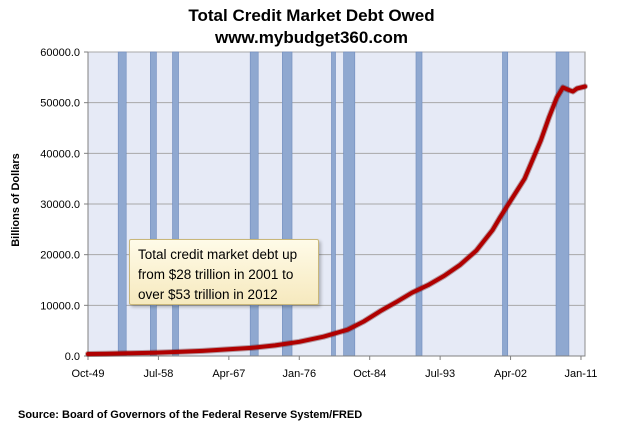 This screenshot has height=426, width=623. What do you see at coordinates (216, 274) in the screenshot?
I see `annotation-line-2: from $28 trillion in 2001 to` at bounding box center [216, 274].